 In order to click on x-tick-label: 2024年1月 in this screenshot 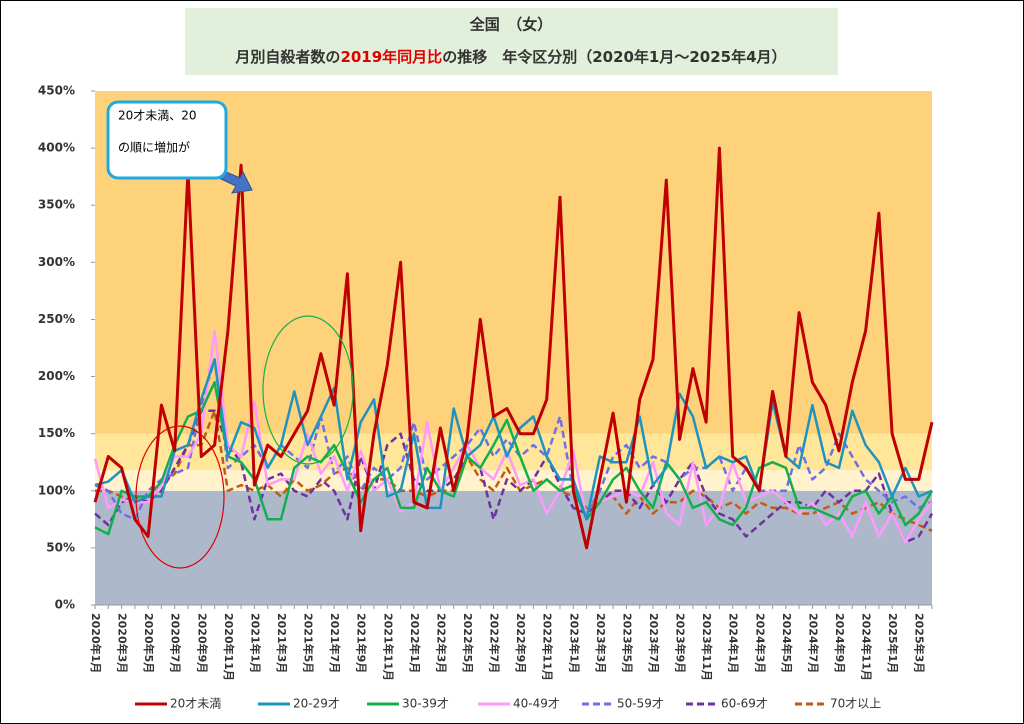, I will do `click(734, 643)`.